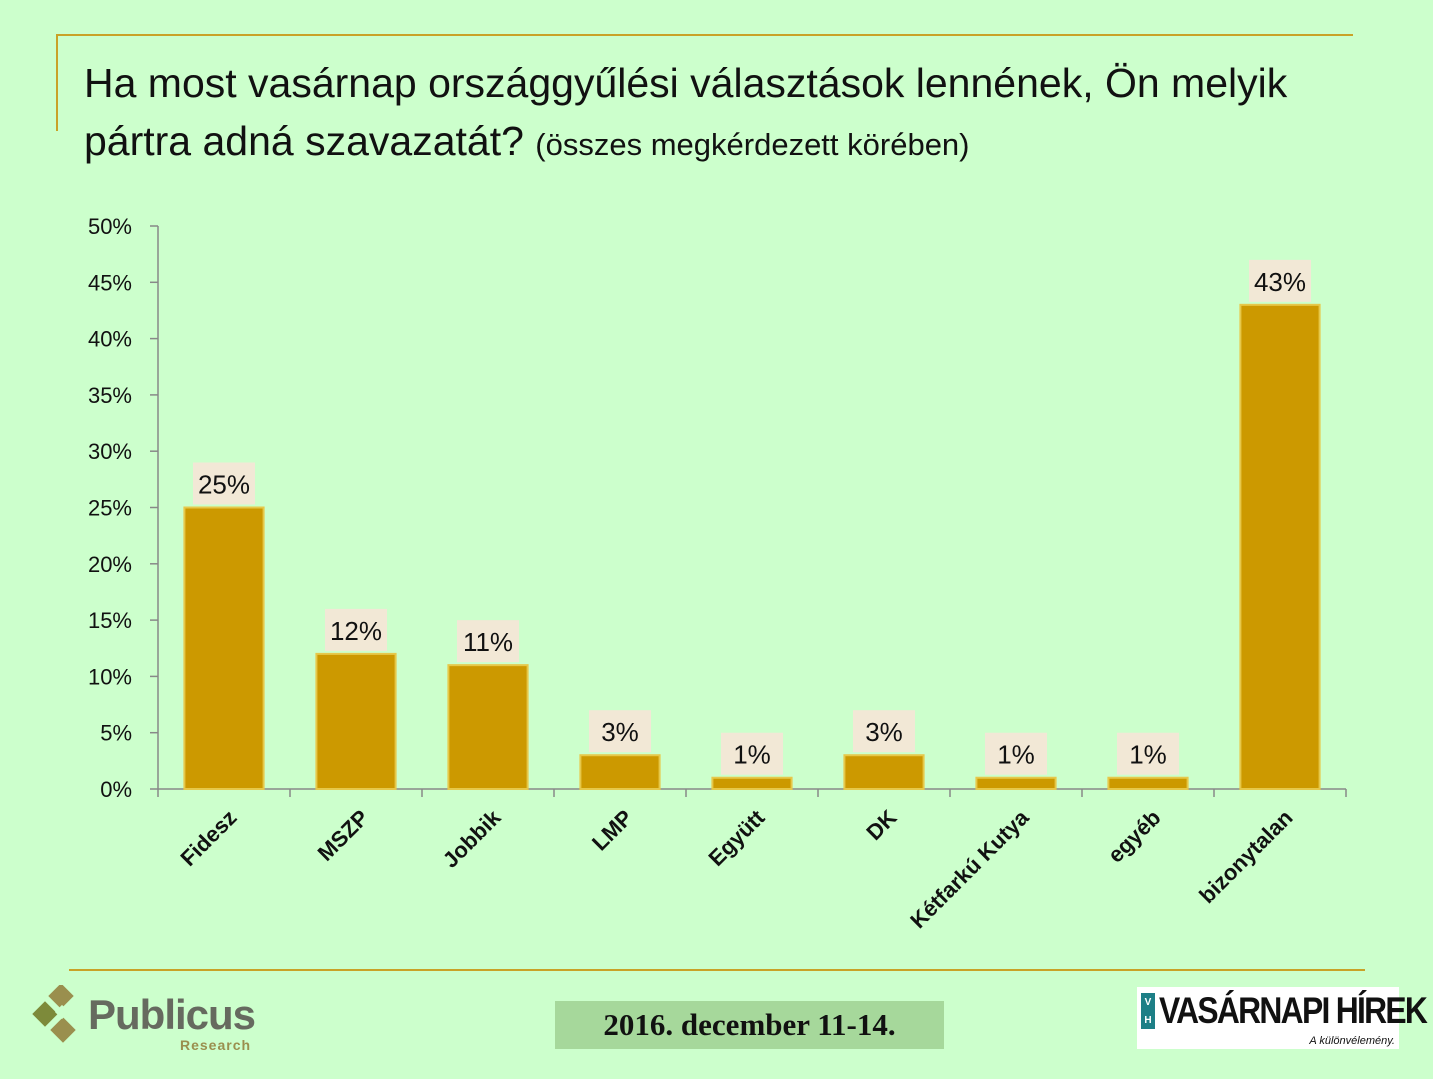  What do you see at coordinates (110, 339) in the screenshot?
I see `y-tick-label: 40%` at bounding box center [110, 339].